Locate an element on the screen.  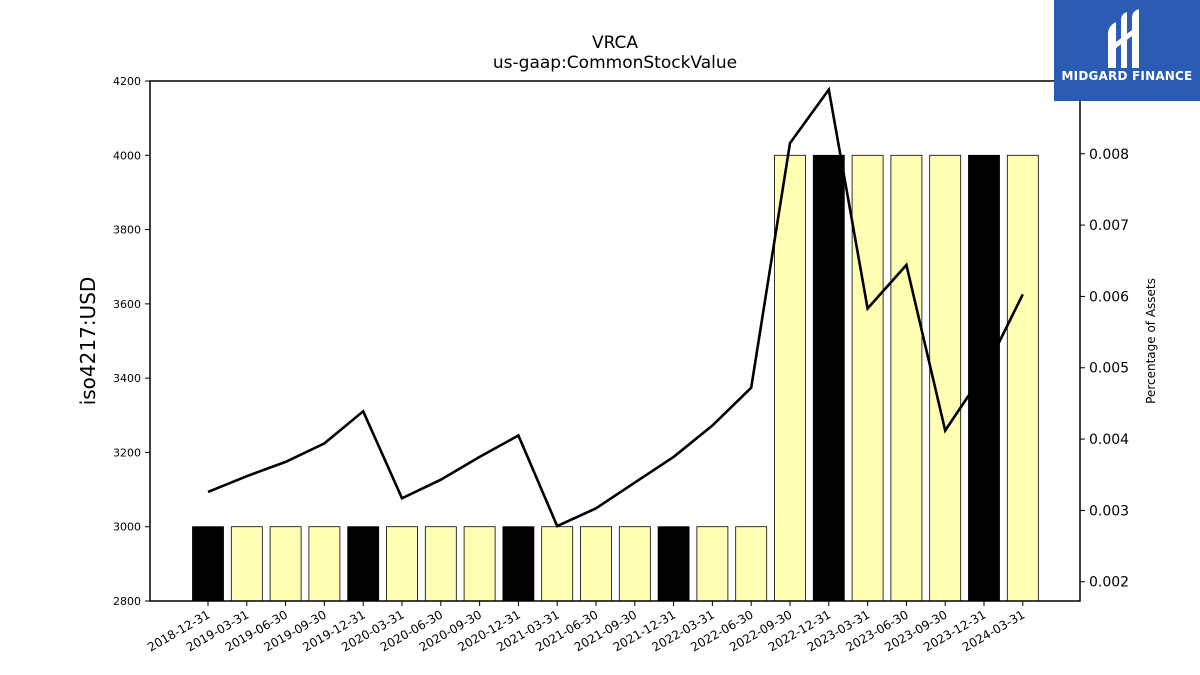
brand-logo: MIDGARD FINANCE is located at coordinates (1127, 50).